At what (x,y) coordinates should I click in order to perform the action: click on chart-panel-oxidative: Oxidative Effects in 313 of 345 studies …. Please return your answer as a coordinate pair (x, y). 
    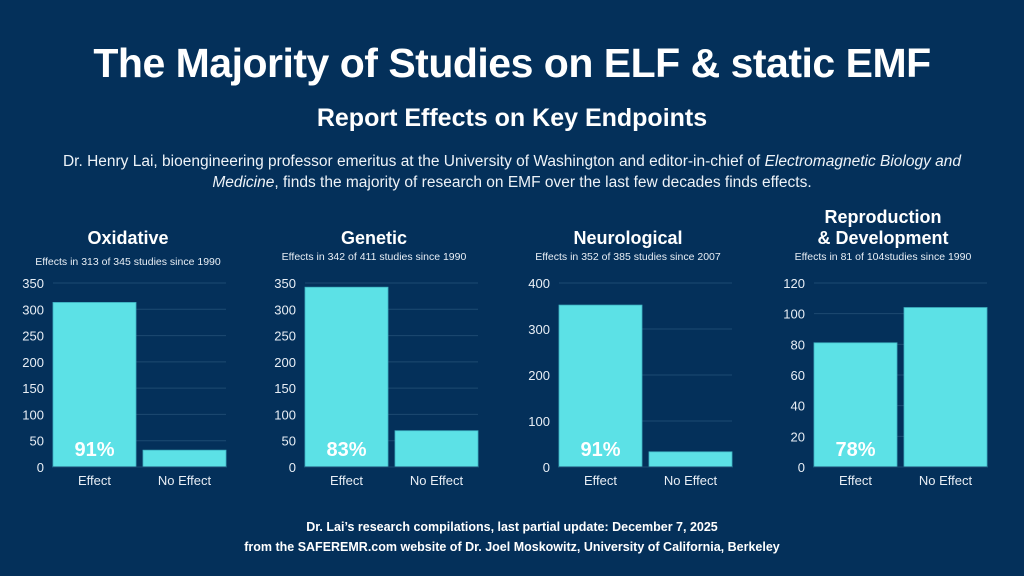
    Looking at the image, I should click on (128, 350).